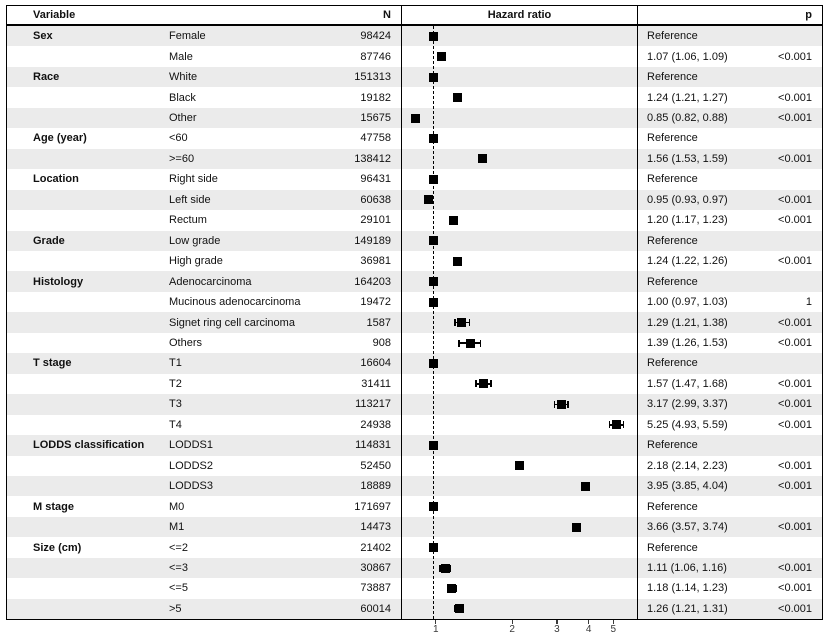  I want to click on n-value: 138412, so click(372, 158).